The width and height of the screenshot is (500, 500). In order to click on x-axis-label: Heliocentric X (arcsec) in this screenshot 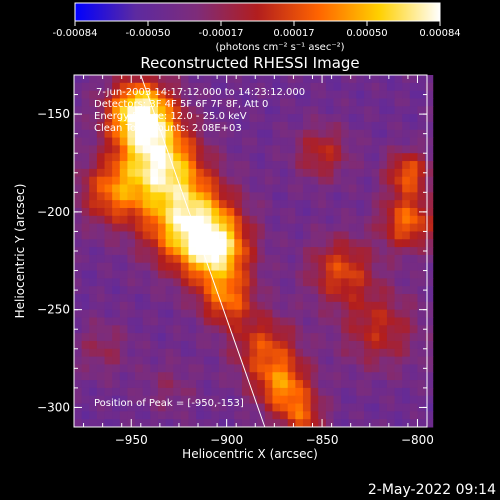, I will do `click(250, 454)`.